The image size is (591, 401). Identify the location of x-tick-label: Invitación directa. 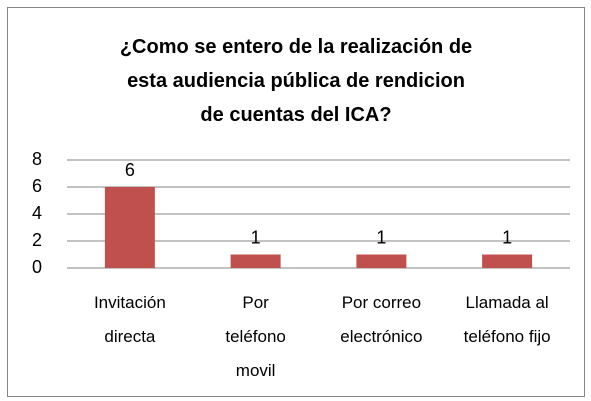
(129, 319).